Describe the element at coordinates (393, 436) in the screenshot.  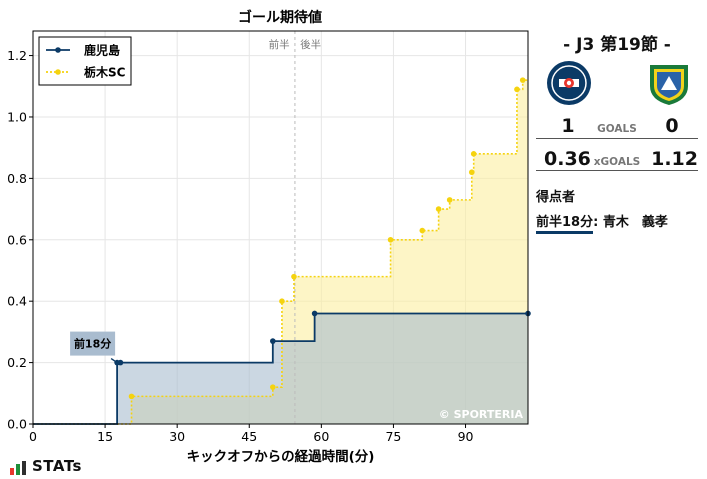
I see `x-tick-label: 75` at that location.